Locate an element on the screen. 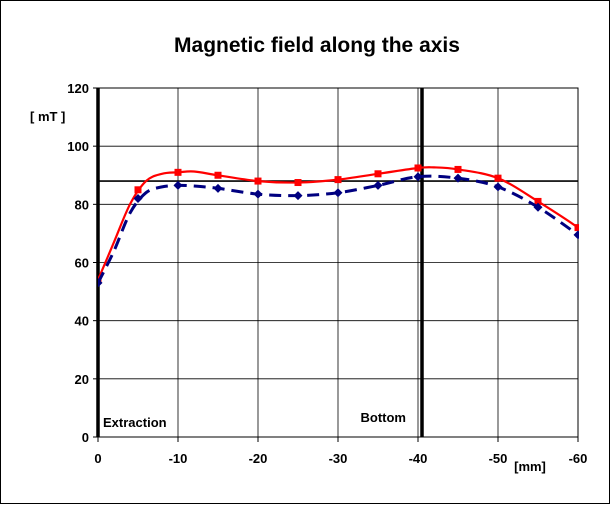  x-tick-label: -60 is located at coordinates (578, 458).